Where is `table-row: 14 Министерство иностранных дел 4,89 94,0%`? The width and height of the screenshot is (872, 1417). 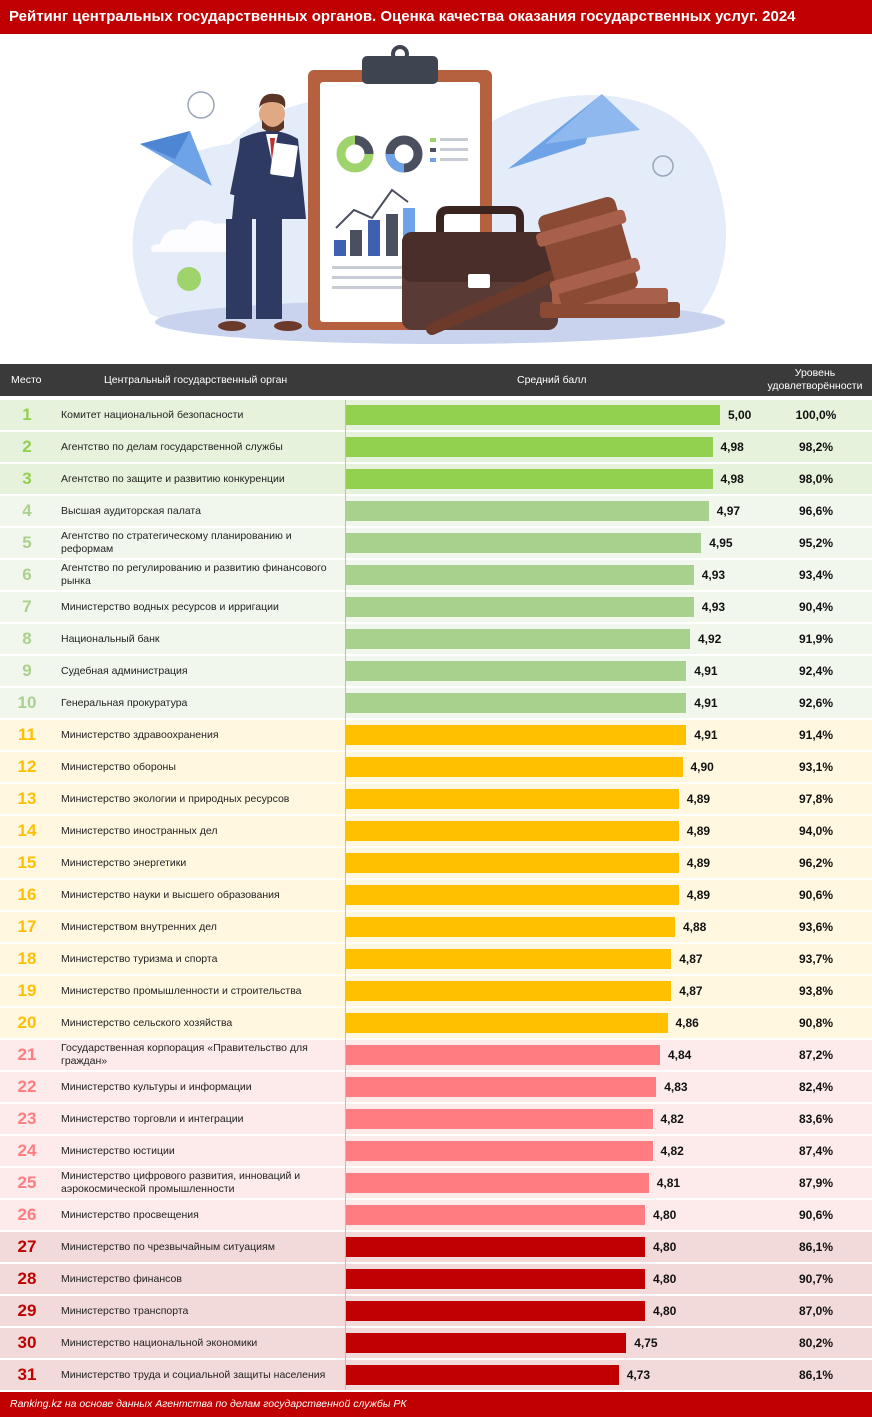
table-row: 14 Министерство иностранных дел 4,89 94,0% is located at coordinates (436, 831).